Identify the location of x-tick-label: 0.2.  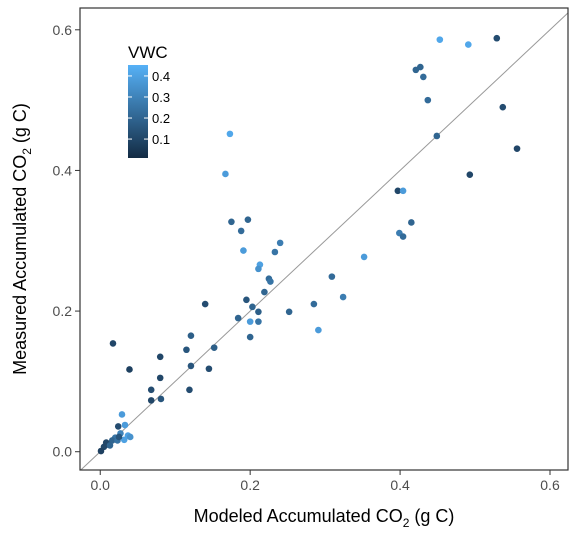
(250, 485).